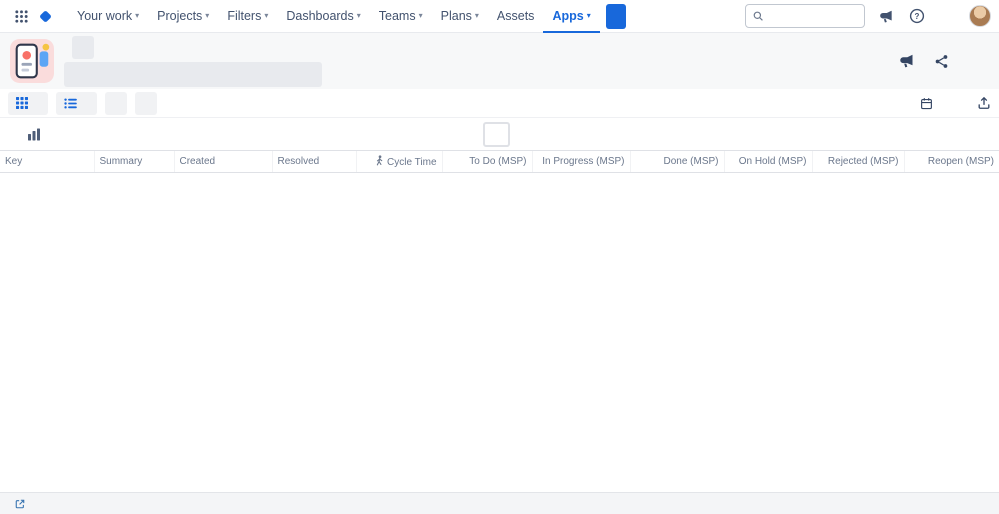  I want to click on jql-query-link, so click(17, 504).